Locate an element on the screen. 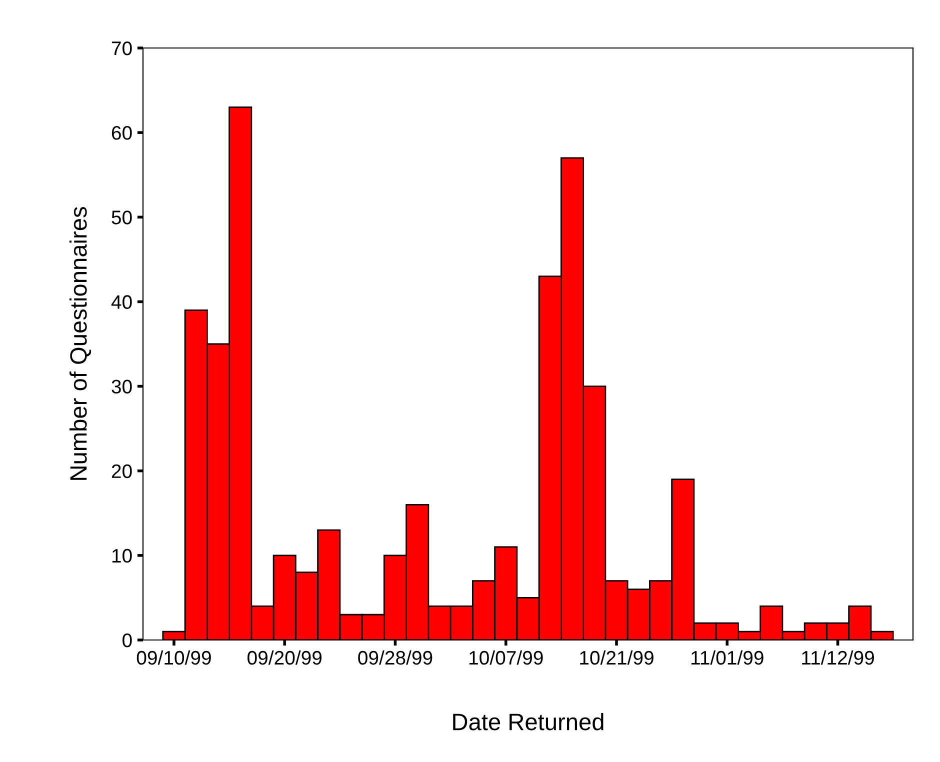 The image size is (940, 762). y-tick-label: 30 is located at coordinates (122, 387).